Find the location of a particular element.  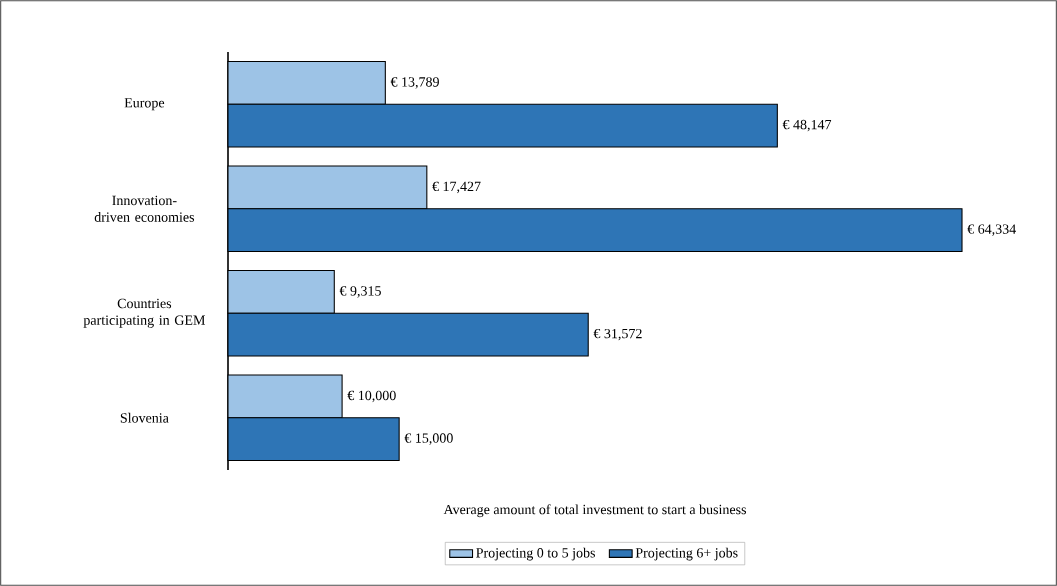

legend-label: Projecting 0 to 5 jobs is located at coordinates (535, 554).